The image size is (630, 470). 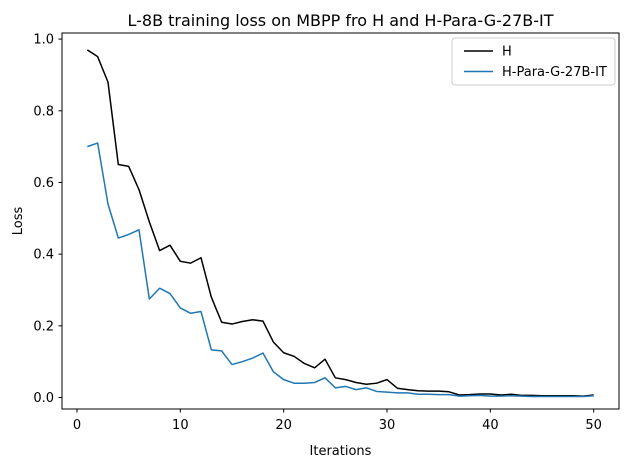 I want to click on x-tick-label-20: 20, so click(x=283, y=425).